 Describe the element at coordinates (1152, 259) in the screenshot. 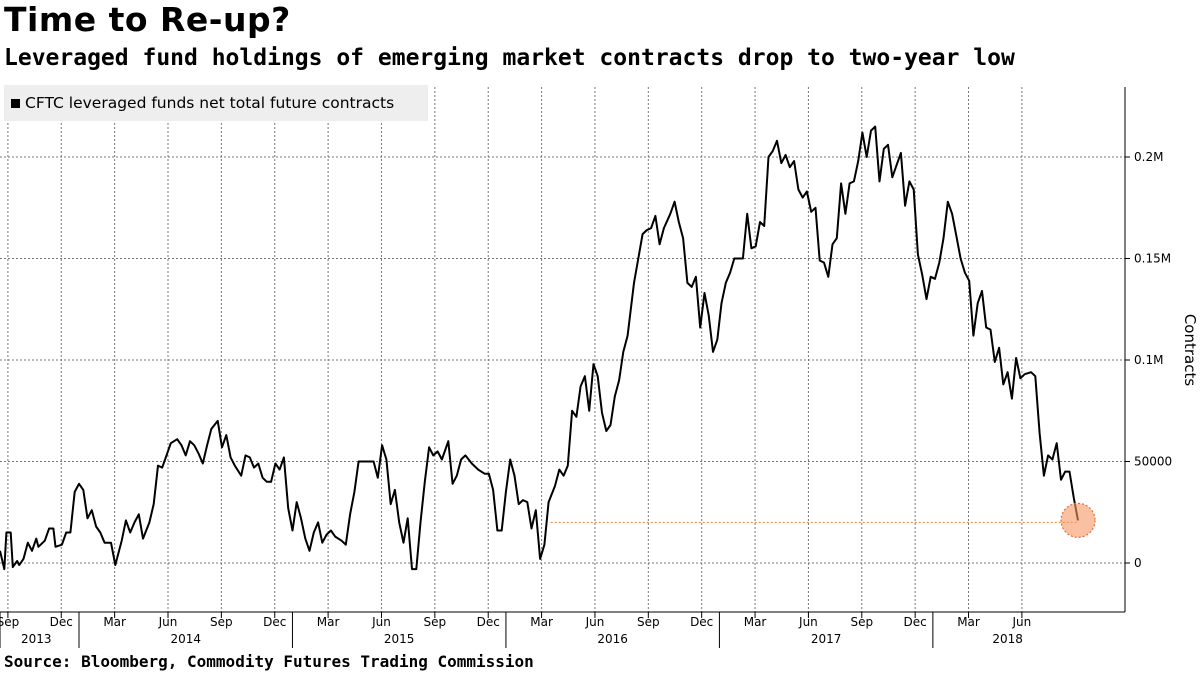

I see `y-tick-label: 0.15M` at that location.